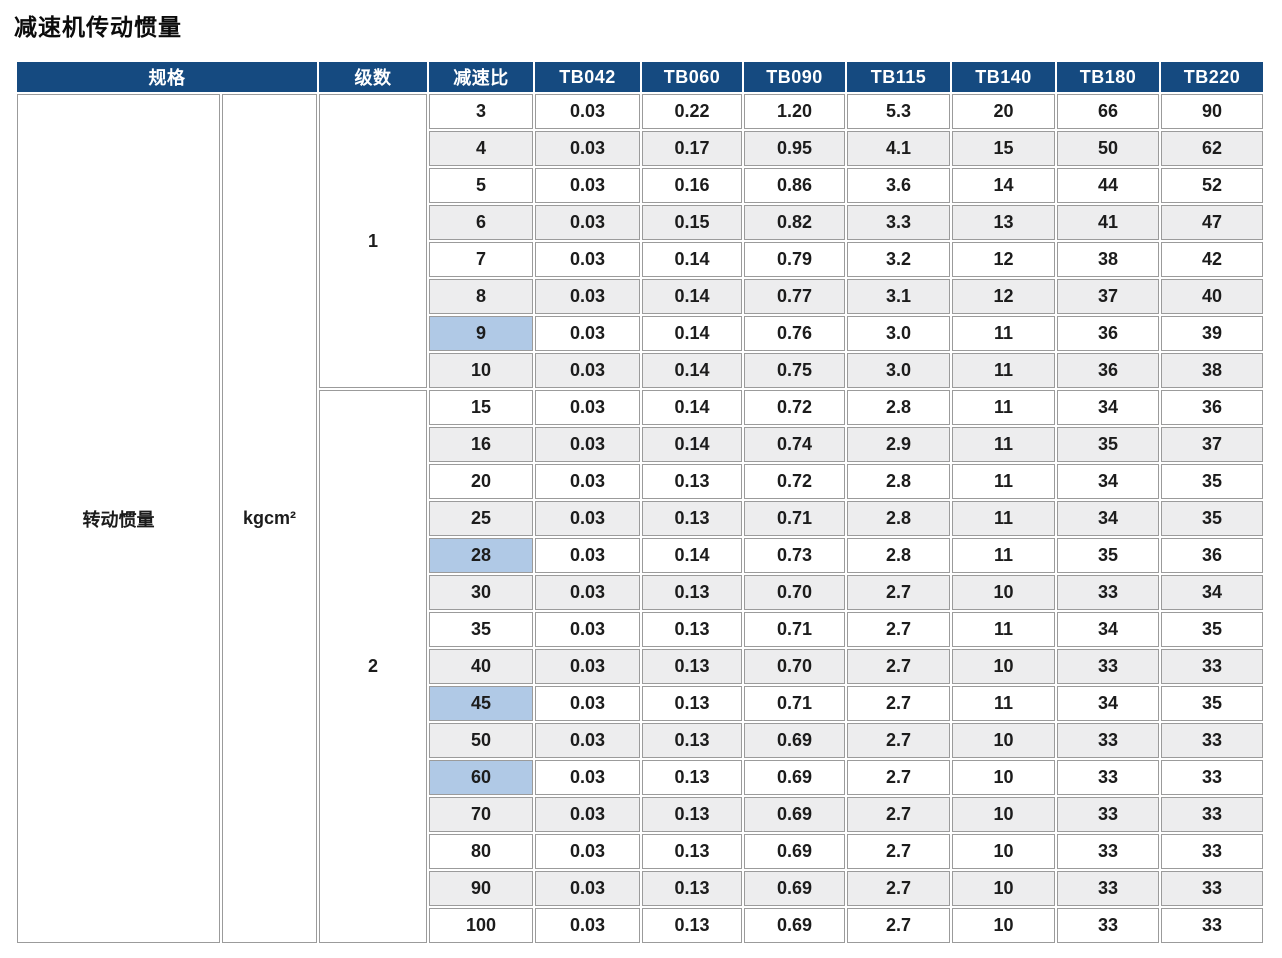 The height and width of the screenshot is (958, 1282). I want to click on value-cell: 0.74, so click(794, 444).